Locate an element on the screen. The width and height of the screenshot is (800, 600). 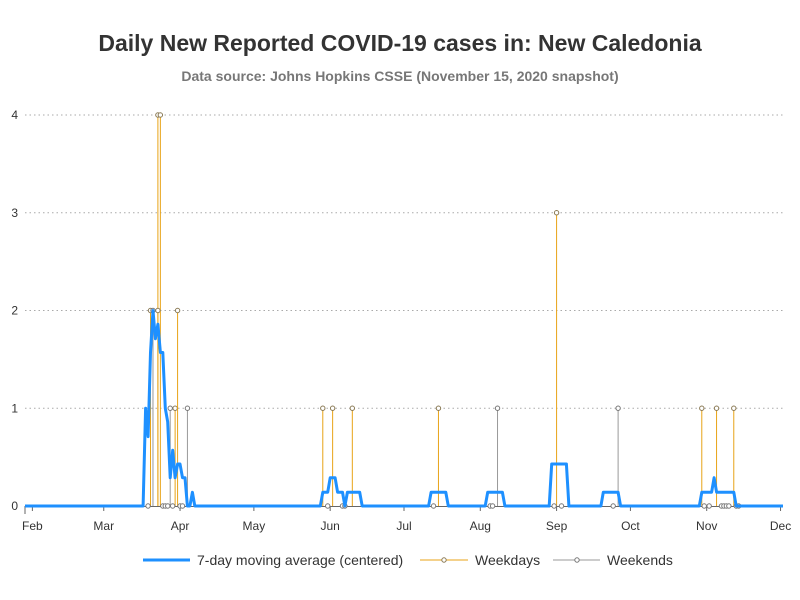
legend-label-weekdays: Weekdays is located at coordinates (507, 560).